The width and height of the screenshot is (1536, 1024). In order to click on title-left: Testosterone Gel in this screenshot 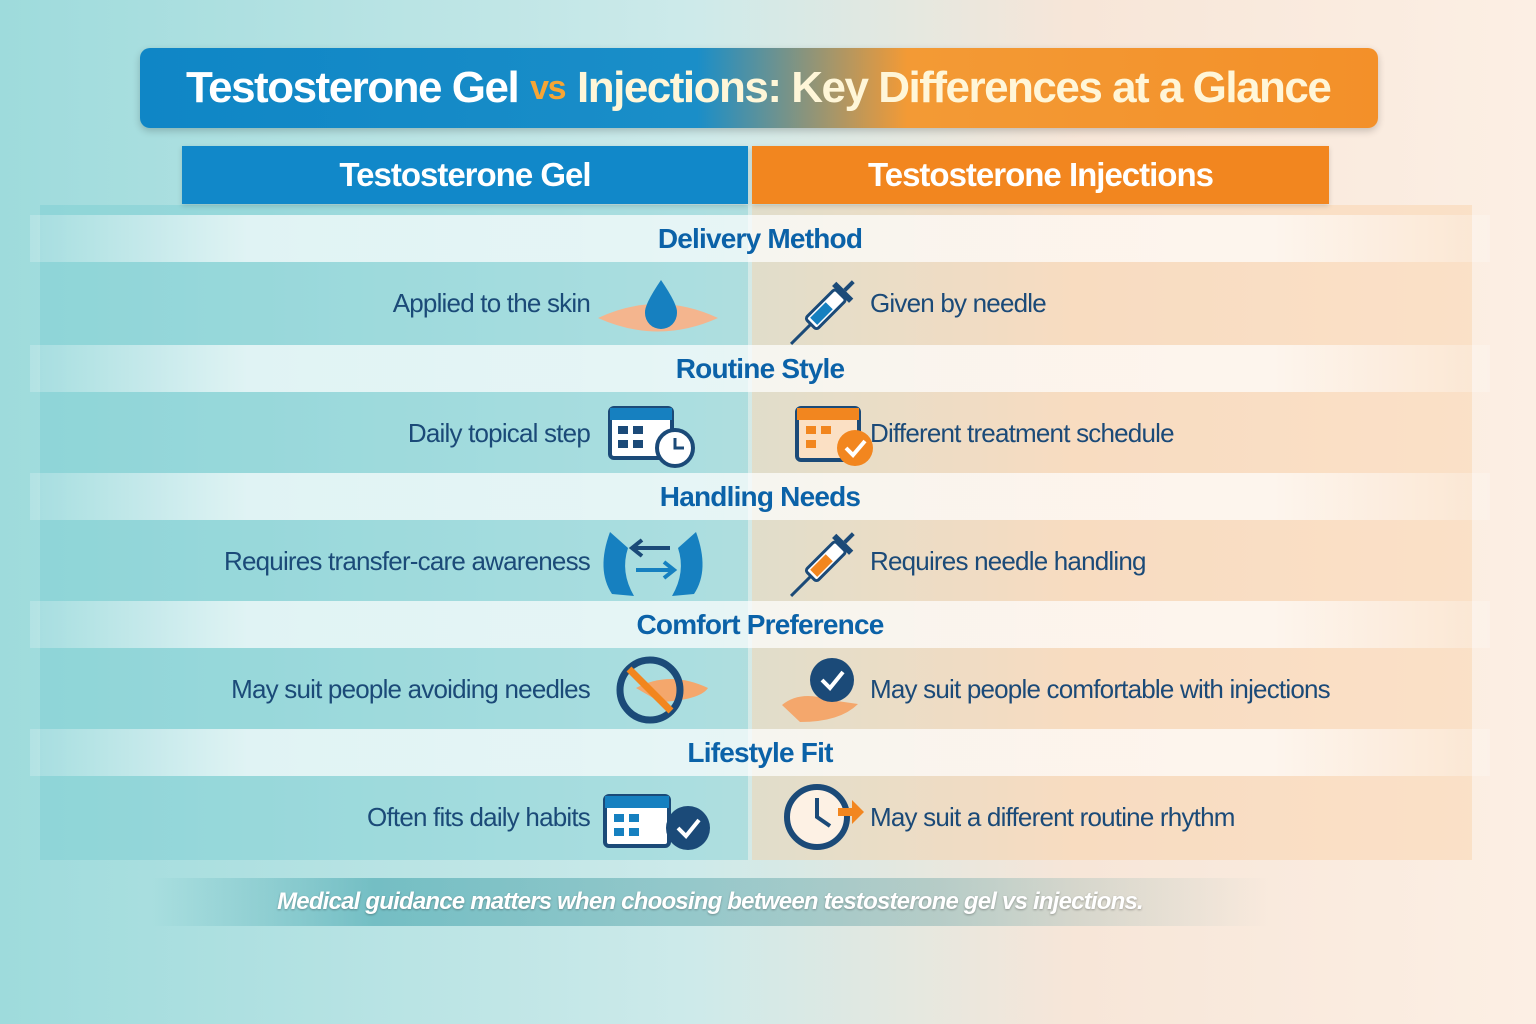, I will do `click(353, 87)`.